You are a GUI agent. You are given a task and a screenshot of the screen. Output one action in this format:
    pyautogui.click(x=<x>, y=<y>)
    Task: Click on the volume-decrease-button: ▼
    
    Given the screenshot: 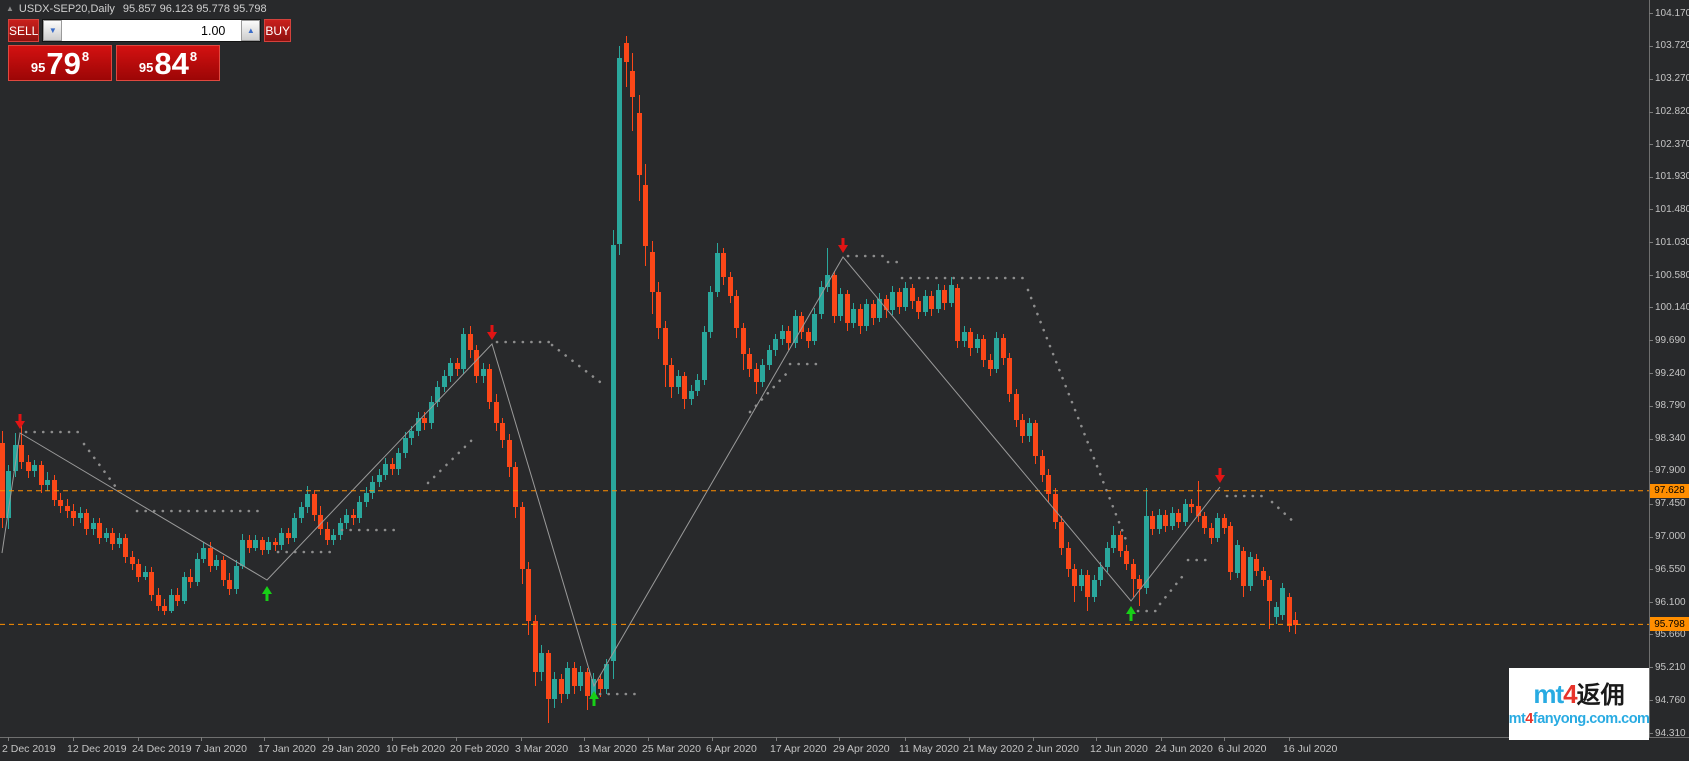 What is the action you would take?
    pyautogui.click(x=53, y=30)
    